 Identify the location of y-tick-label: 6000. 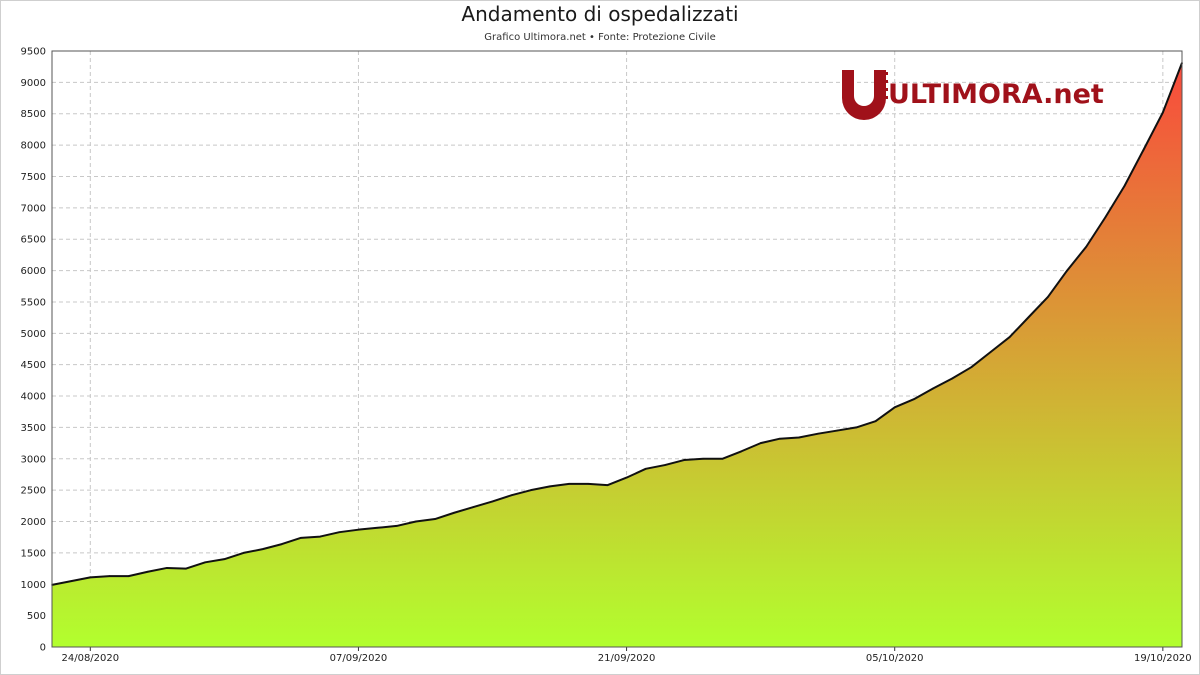
(33, 271).